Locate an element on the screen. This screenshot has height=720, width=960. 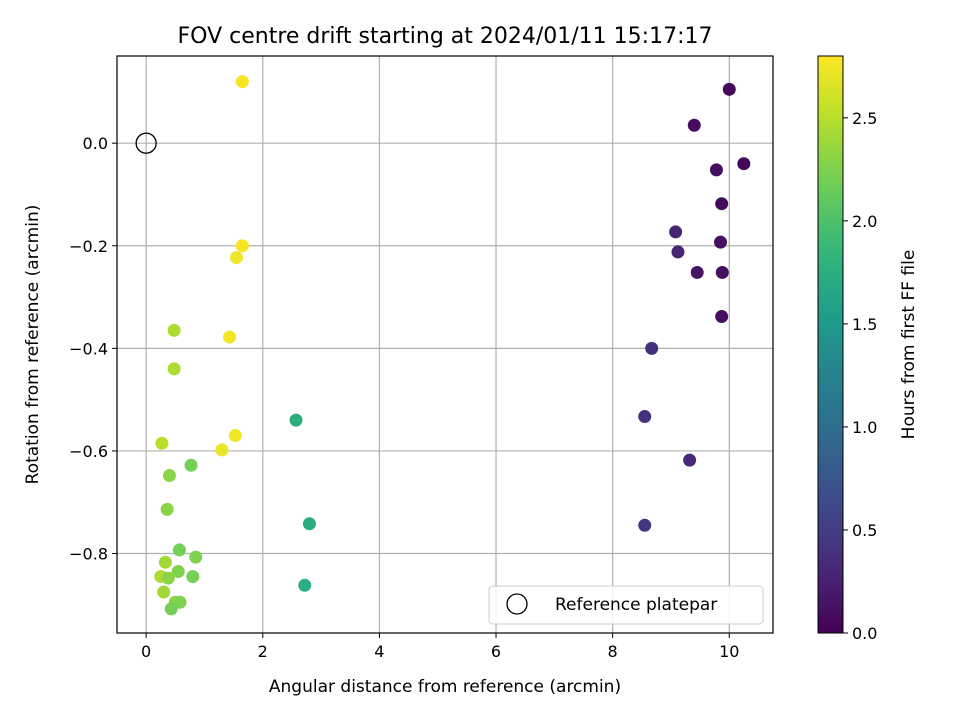
colorbar-tick-label: 1.0 is located at coordinates (864, 427).